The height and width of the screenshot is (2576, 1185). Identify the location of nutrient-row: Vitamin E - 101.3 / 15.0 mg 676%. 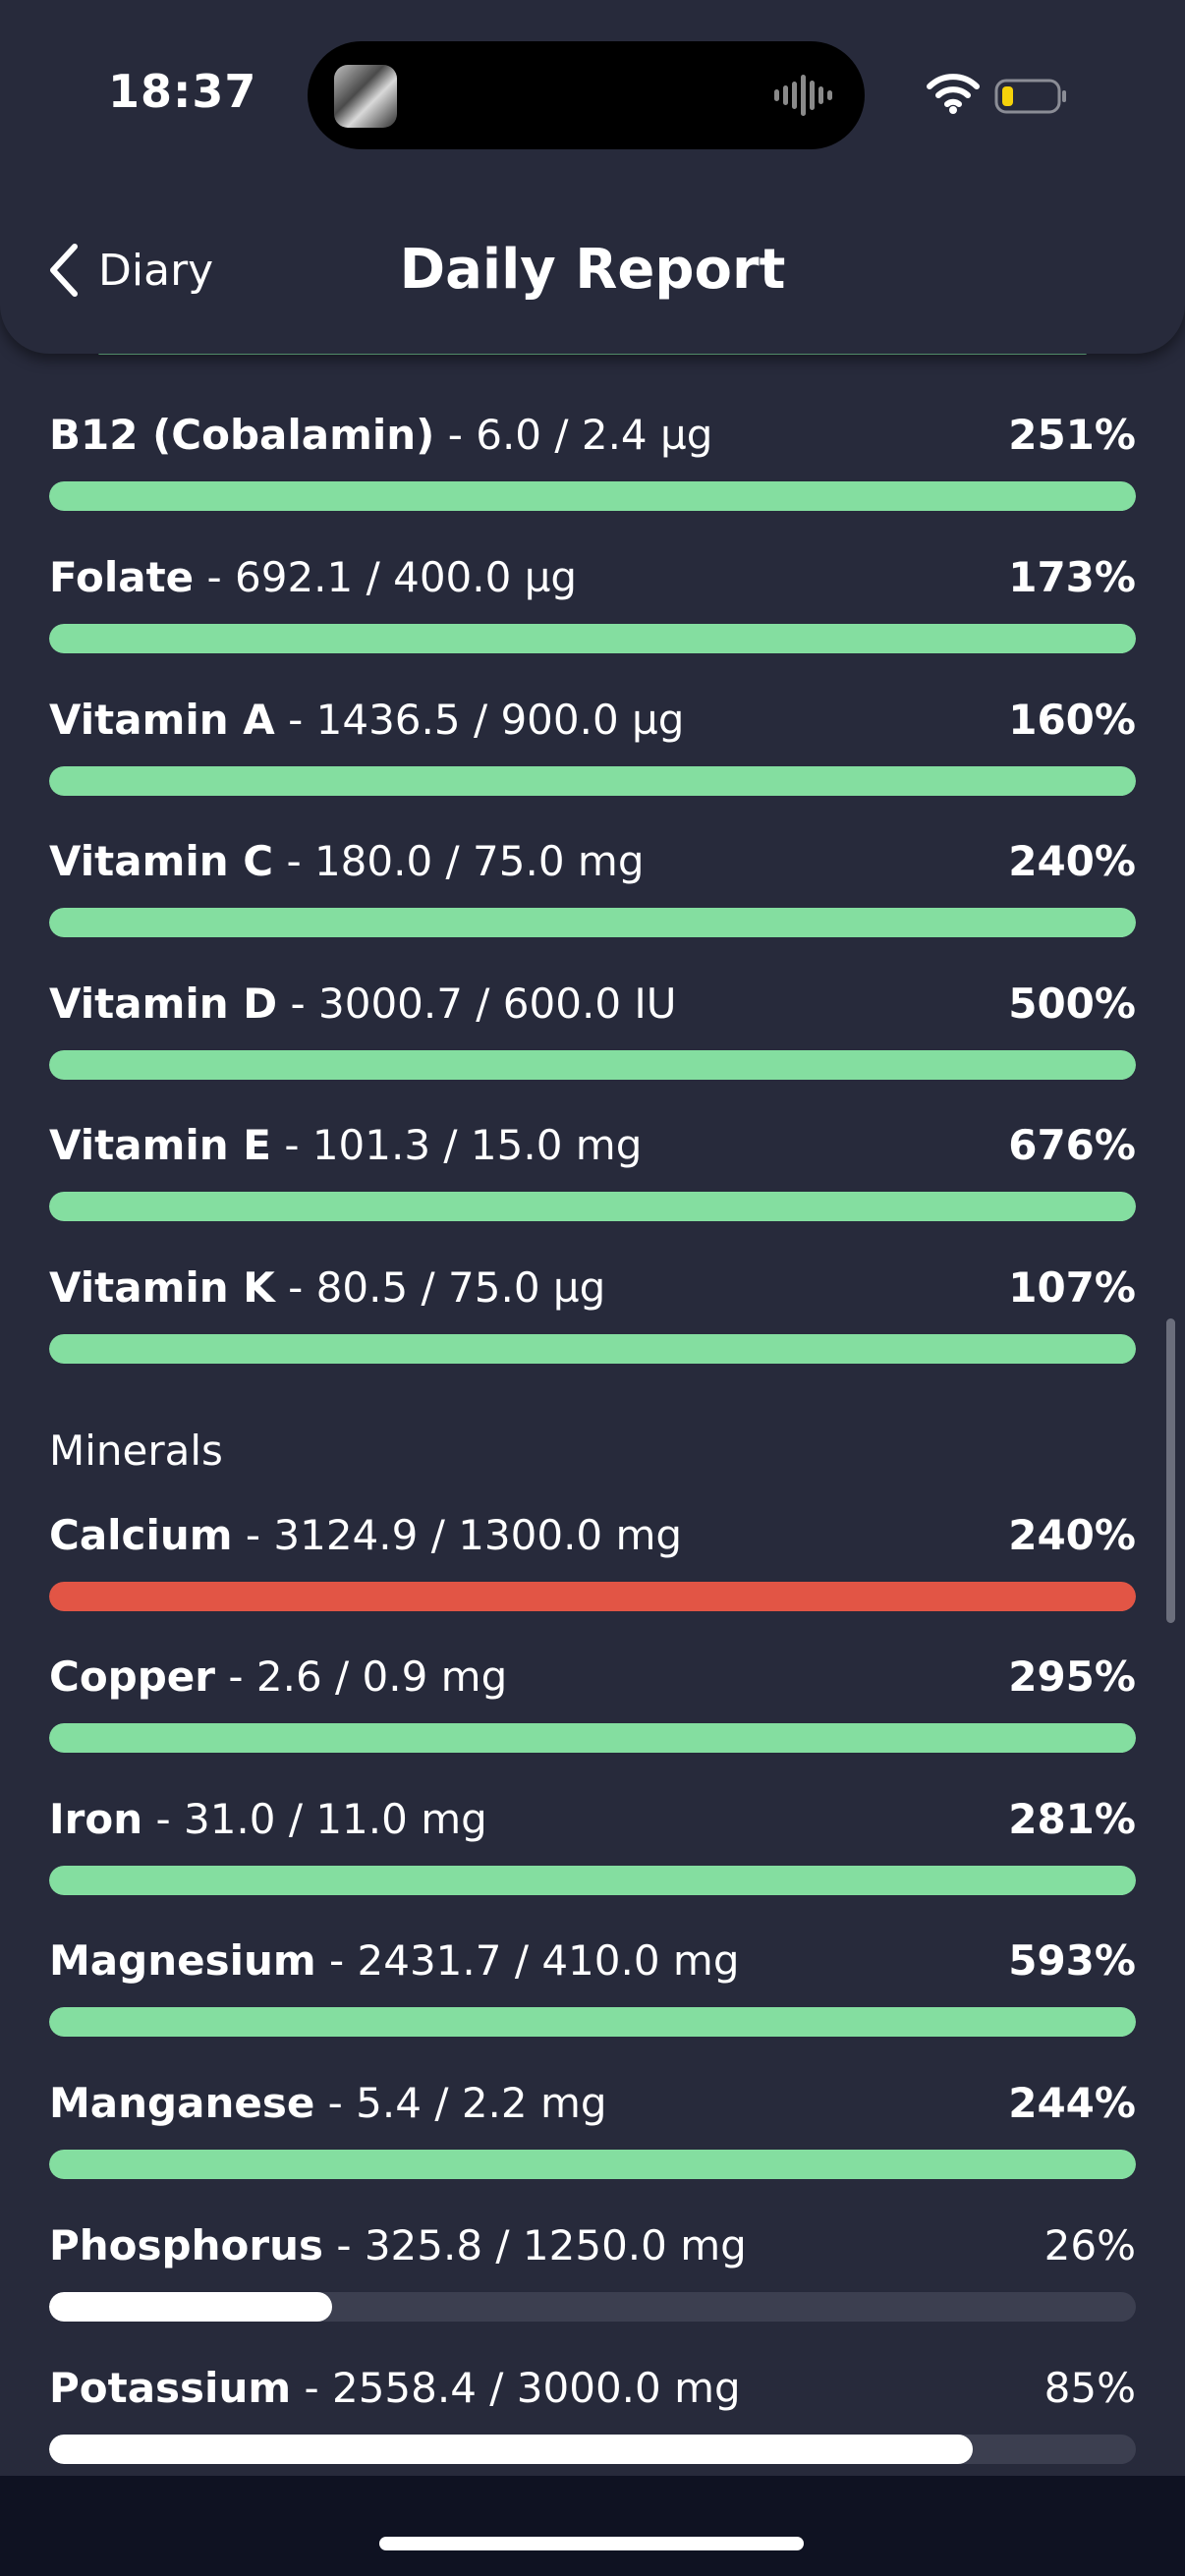
(592, 1175).